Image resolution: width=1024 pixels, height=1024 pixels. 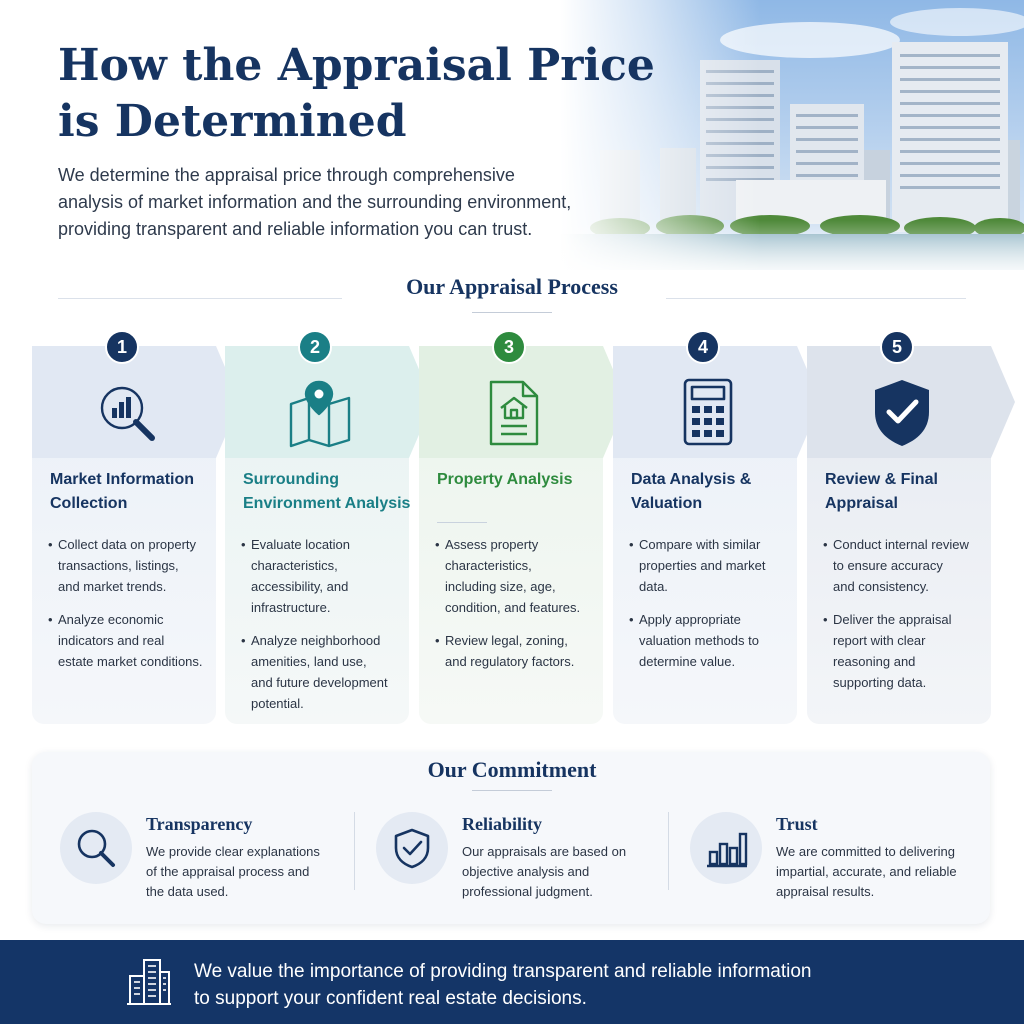 I want to click on bullet-line: Apply appropriate, so click(x=690, y=619).